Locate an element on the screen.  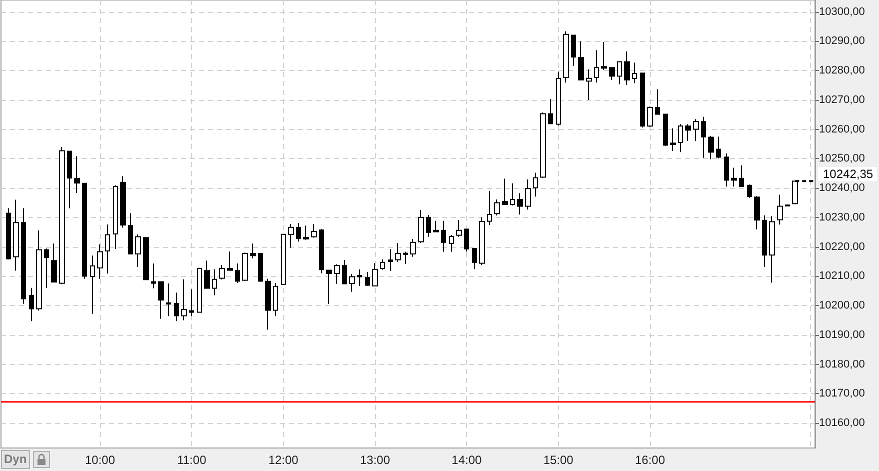
y-tick-label: 10250,00 is located at coordinates (842, 158).